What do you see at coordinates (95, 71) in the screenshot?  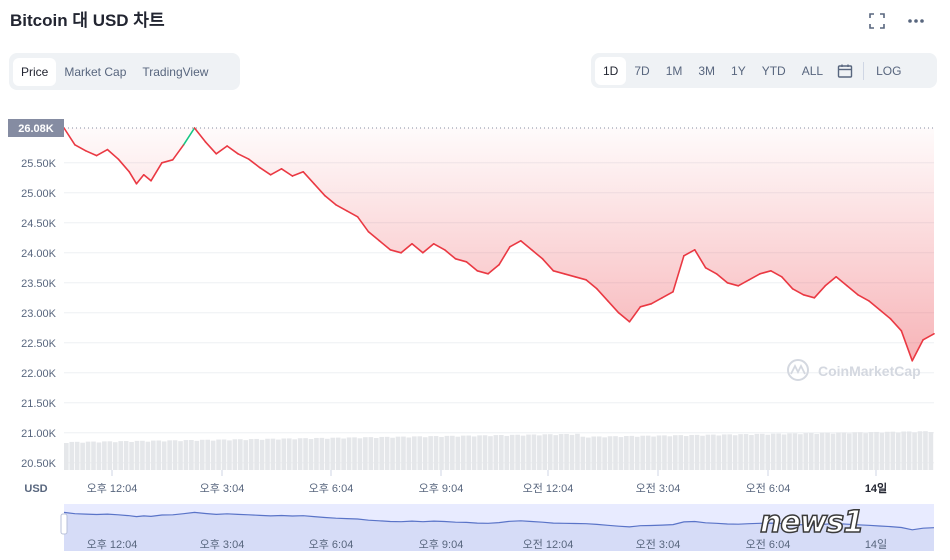 I see `tab-market-cap: Market Cap` at bounding box center [95, 71].